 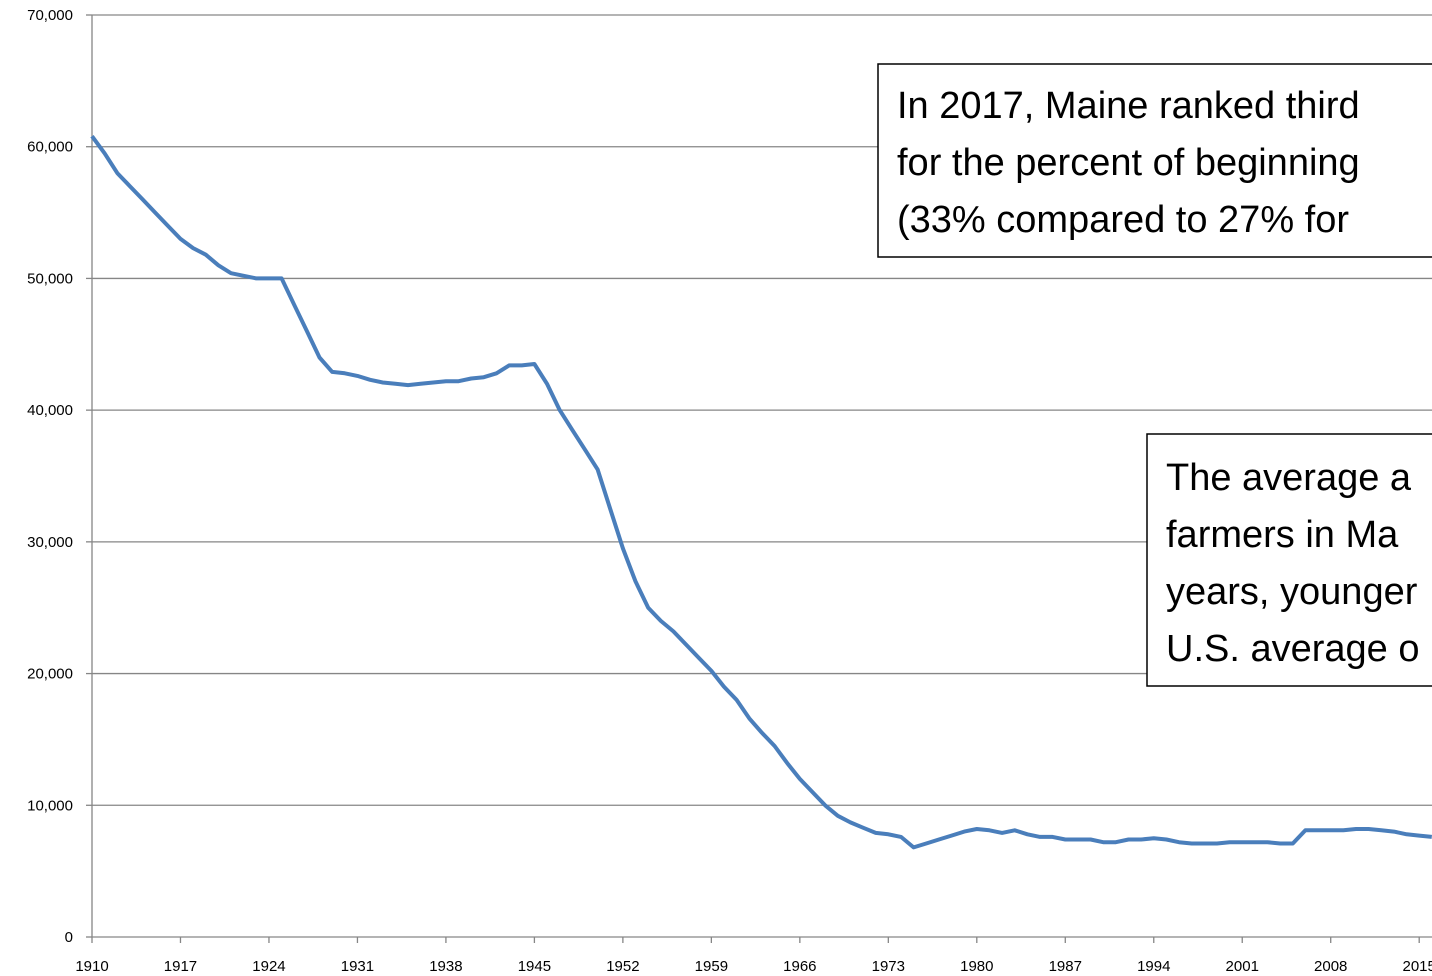 What do you see at coordinates (1242, 966) in the screenshot?
I see `x-tick-label: 2001` at bounding box center [1242, 966].